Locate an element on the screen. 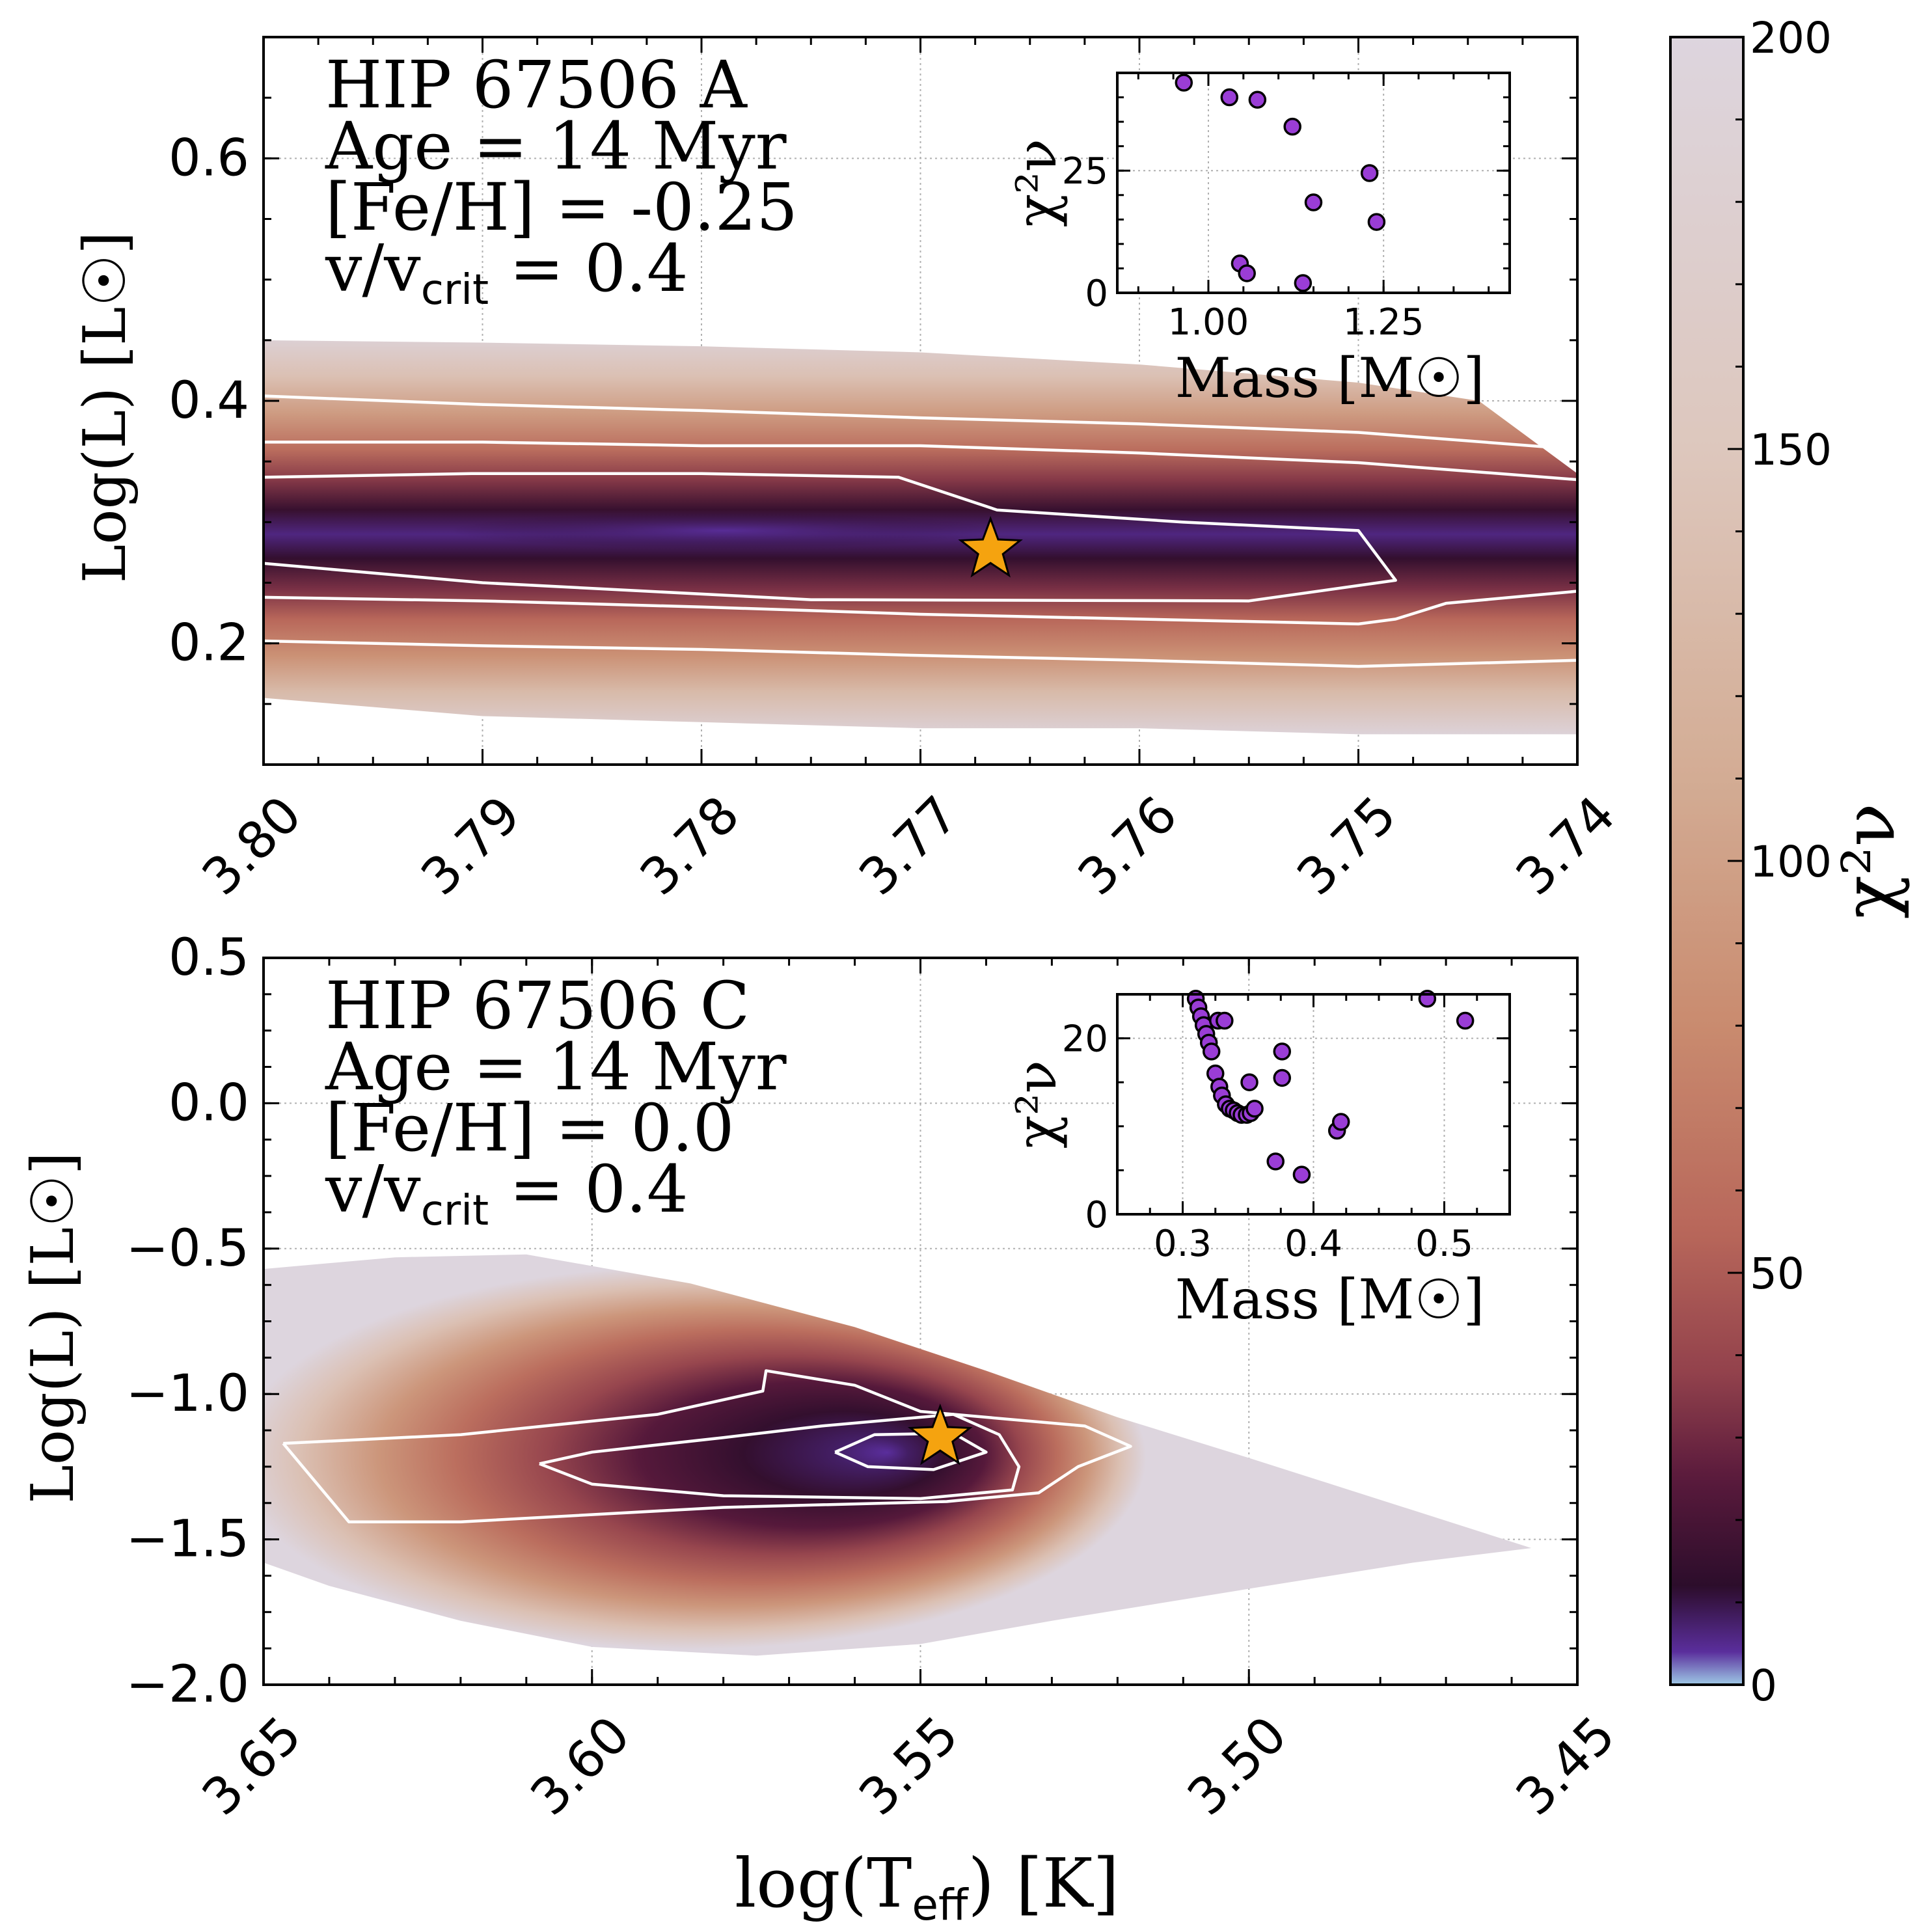 The width and height of the screenshot is (1932, 1932). colorbar-tick-label: 50 is located at coordinates (1777, 1274).